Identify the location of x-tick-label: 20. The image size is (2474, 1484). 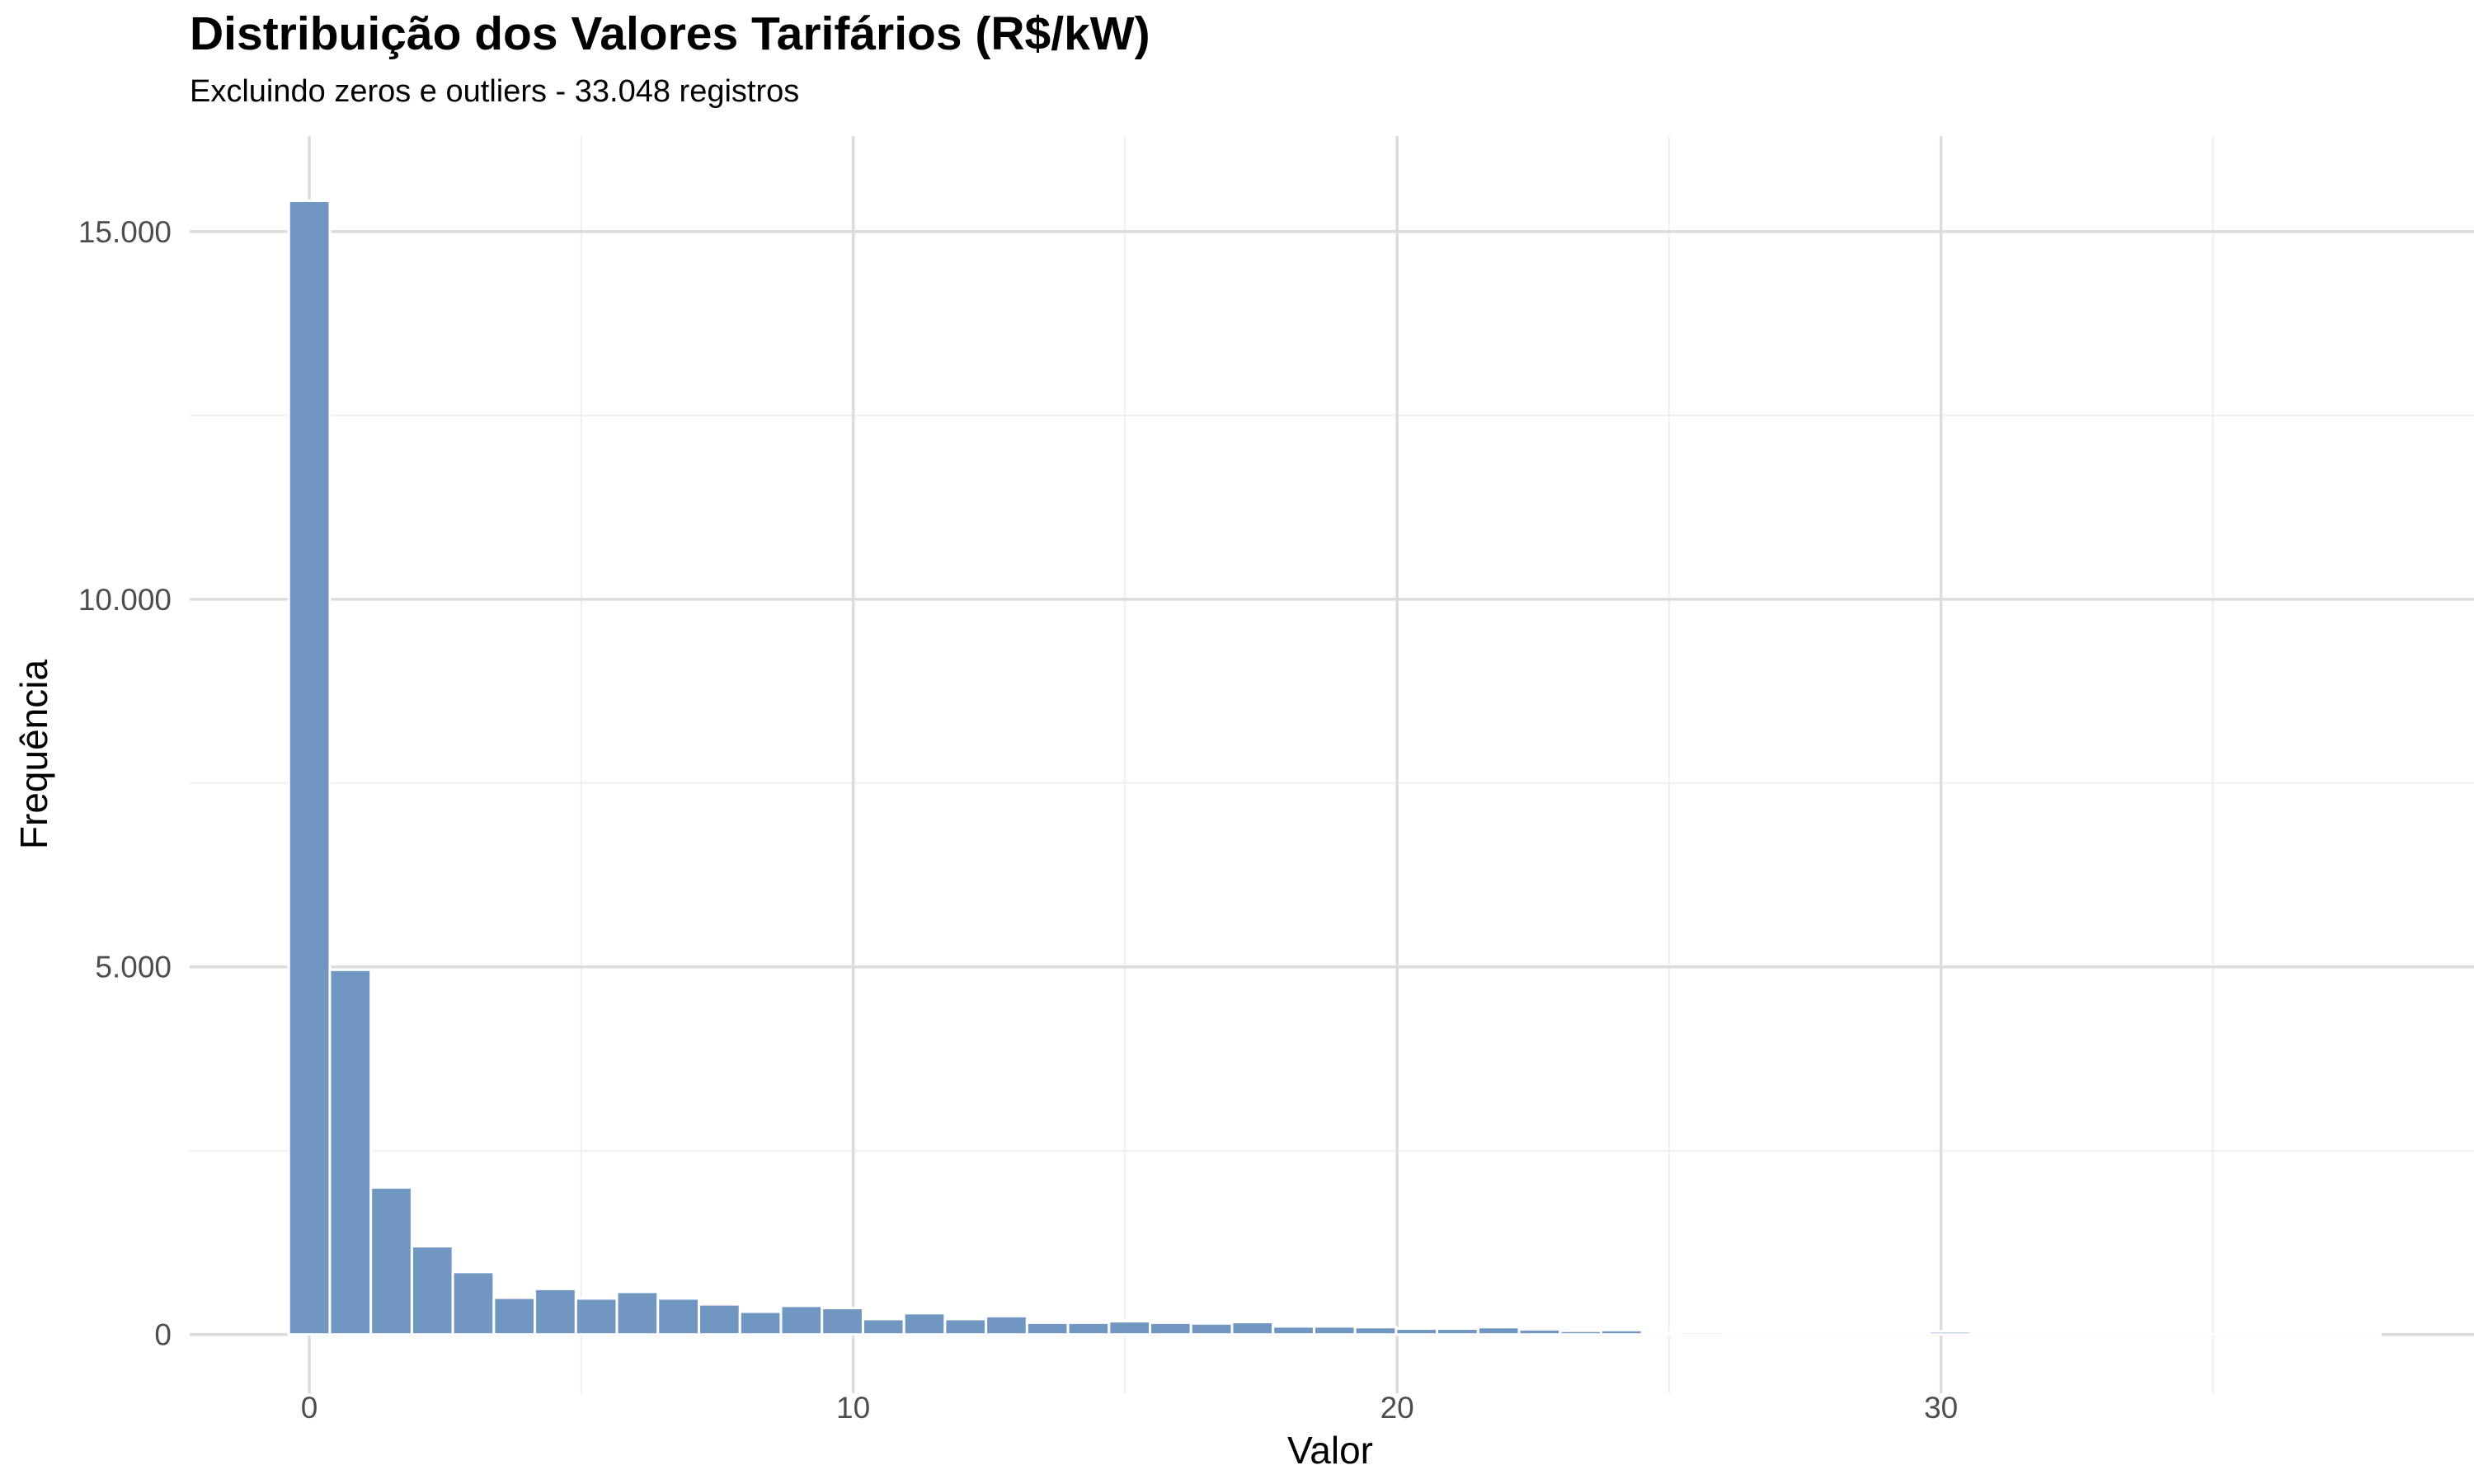
(1397, 1408).